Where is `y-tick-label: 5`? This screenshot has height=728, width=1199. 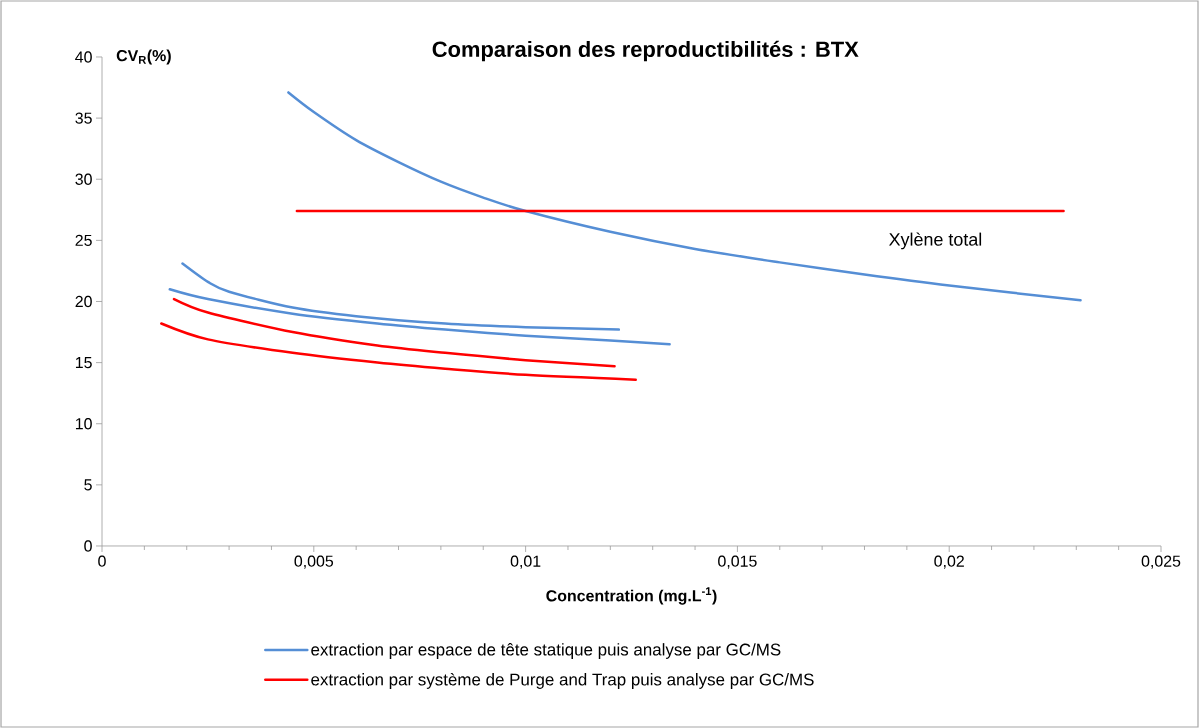
y-tick-label: 5 is located at coordinates (88, 485).